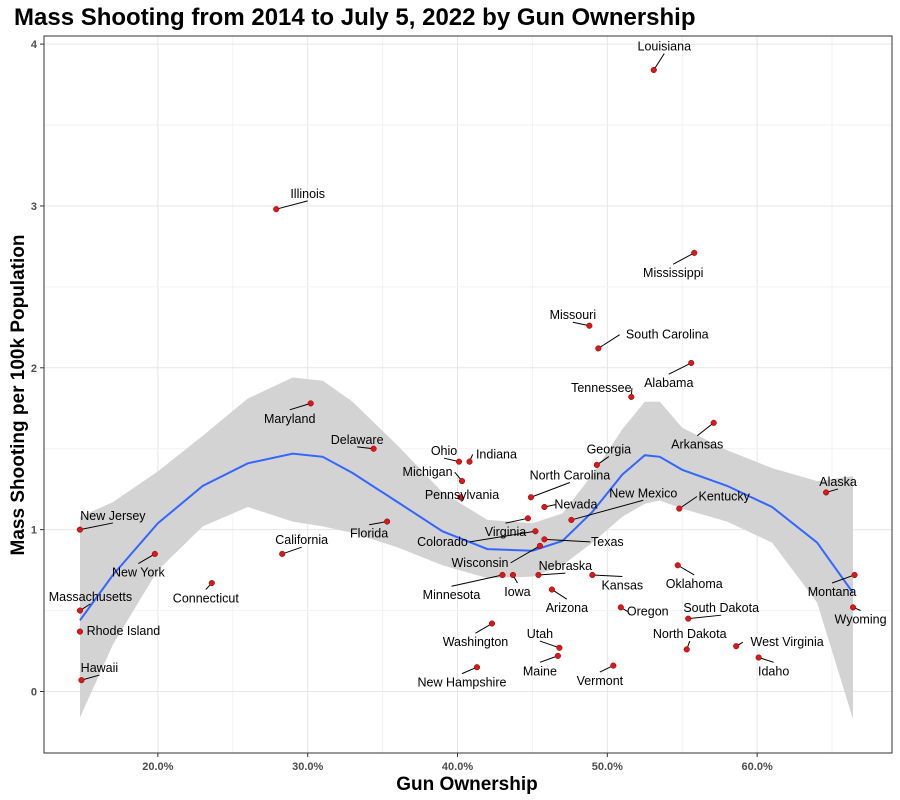  I want to click on point-label-nevada: Nevada, so click(575, 505).